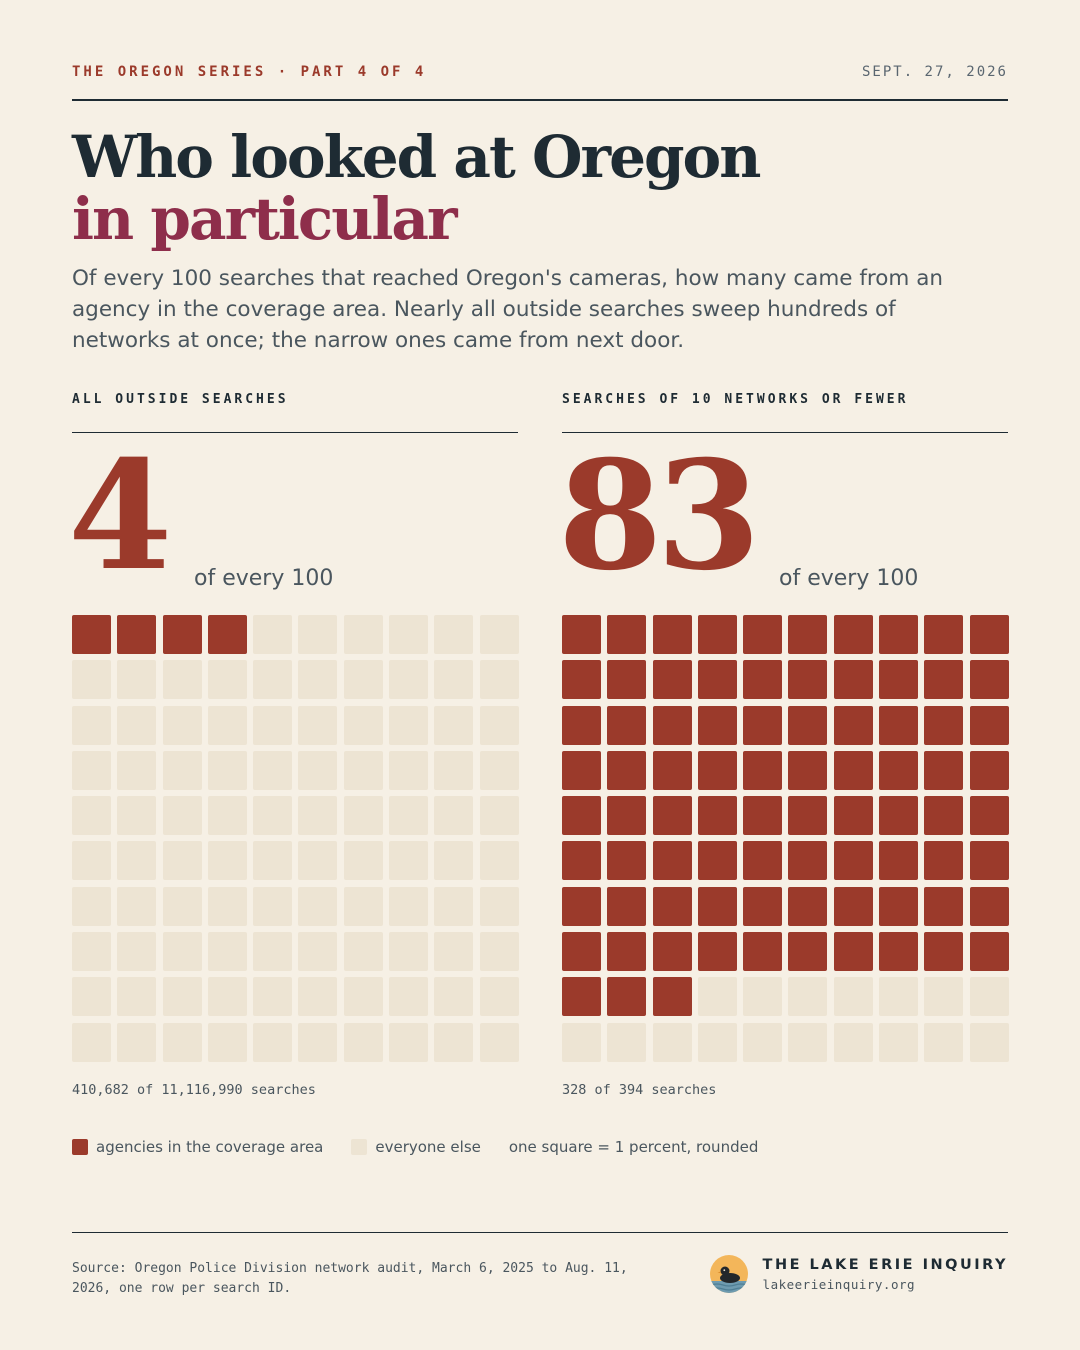 Image resolution: width=1080 pixels, height=1350 pixels. I want to click on count-label: 410,682 of 11,116,990 searches, so click(194, 1089).